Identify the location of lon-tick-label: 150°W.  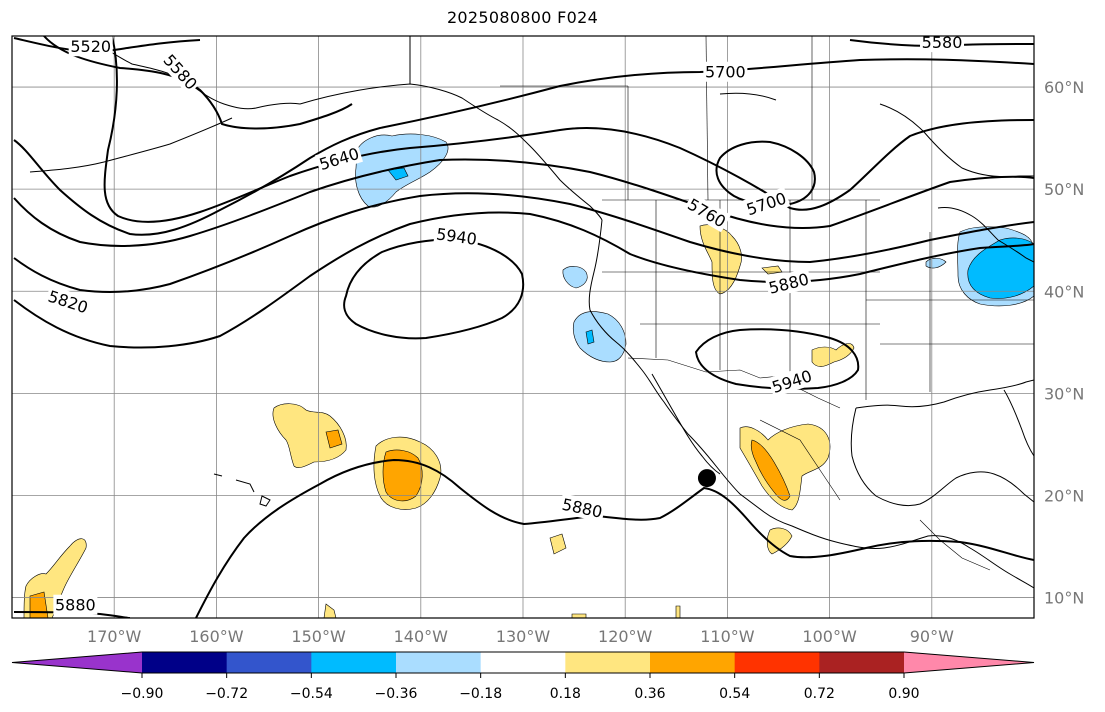
(318, 636).